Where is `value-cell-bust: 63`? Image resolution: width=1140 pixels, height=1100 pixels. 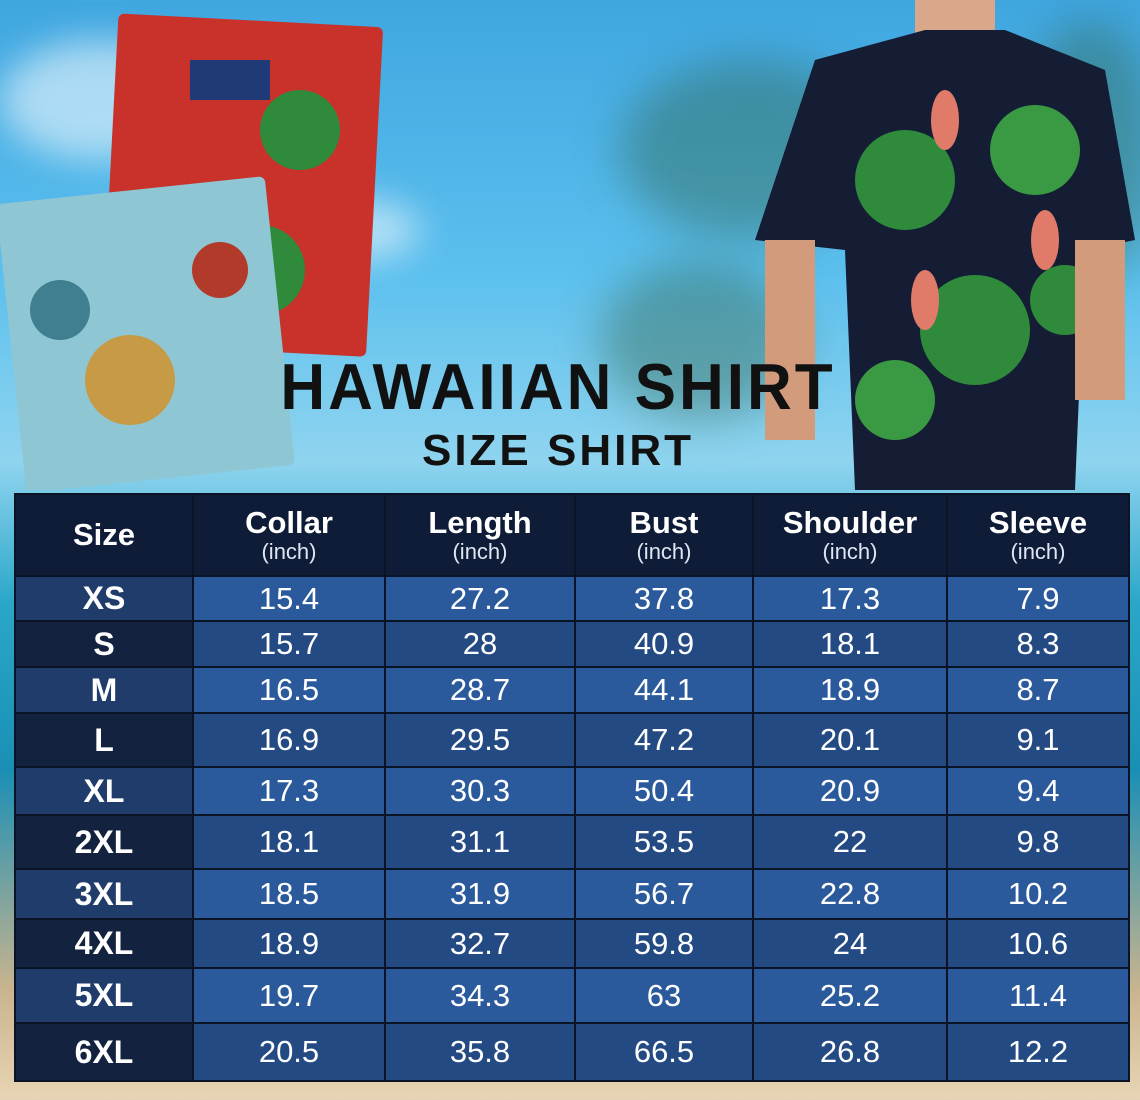 value-cell-bust: 63 is located at coordinates (664, 995).